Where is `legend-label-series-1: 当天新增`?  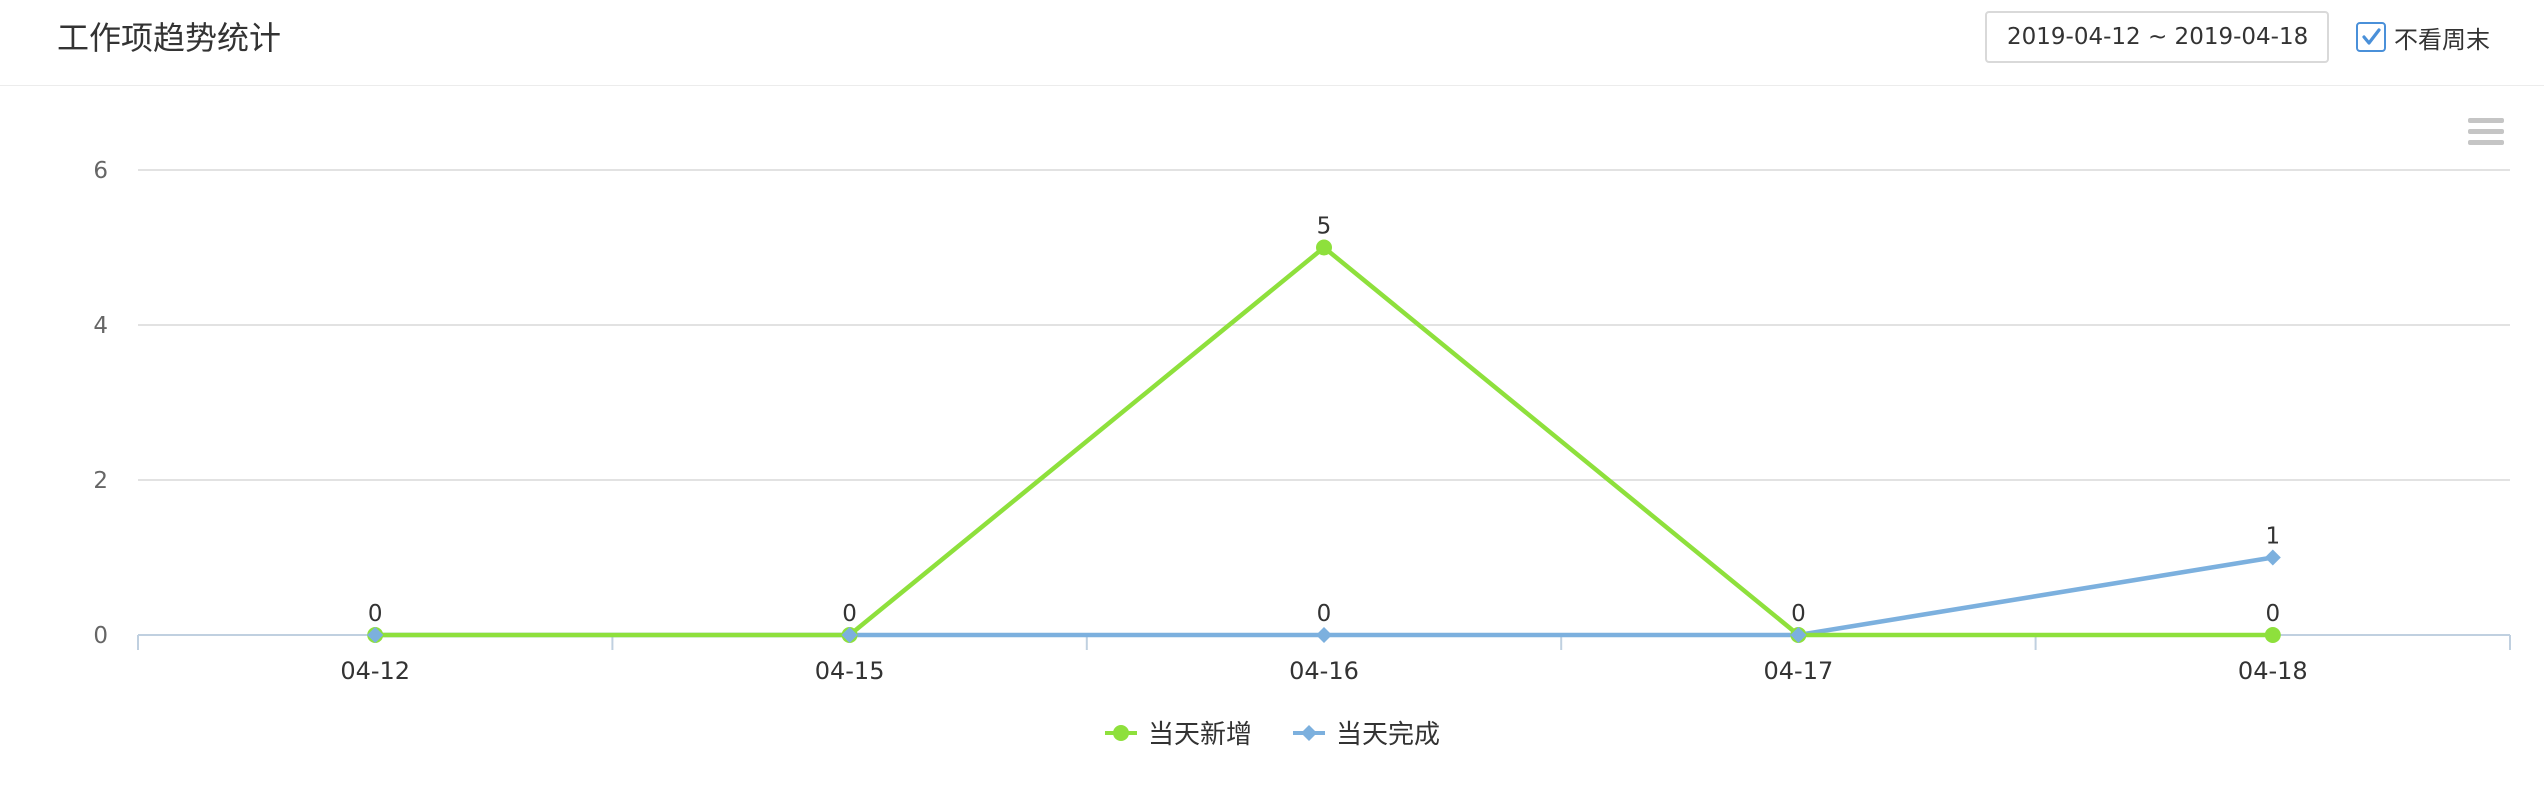
legend-label-series-1: 当天新增 is located at coordinates (1199, 735).